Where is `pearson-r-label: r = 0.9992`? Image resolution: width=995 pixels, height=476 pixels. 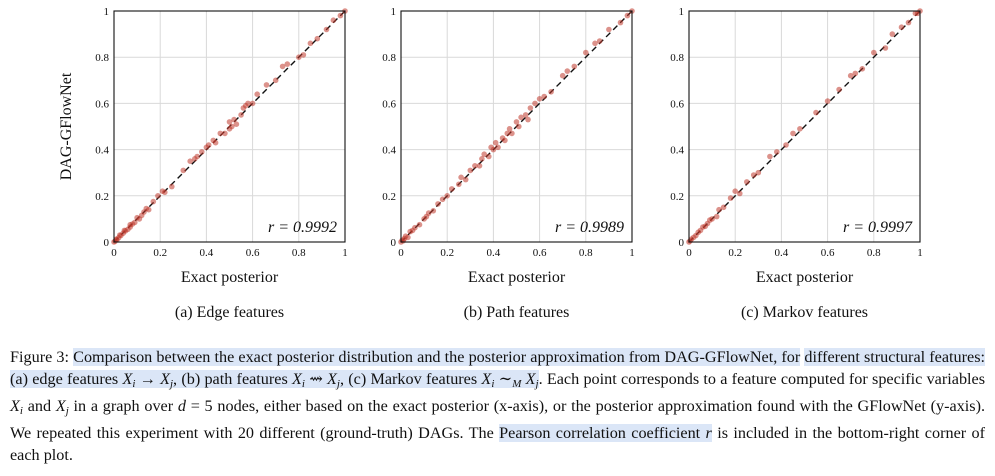 pearson-r-label: r = 0.9992 is located at coordinates (302, 227).